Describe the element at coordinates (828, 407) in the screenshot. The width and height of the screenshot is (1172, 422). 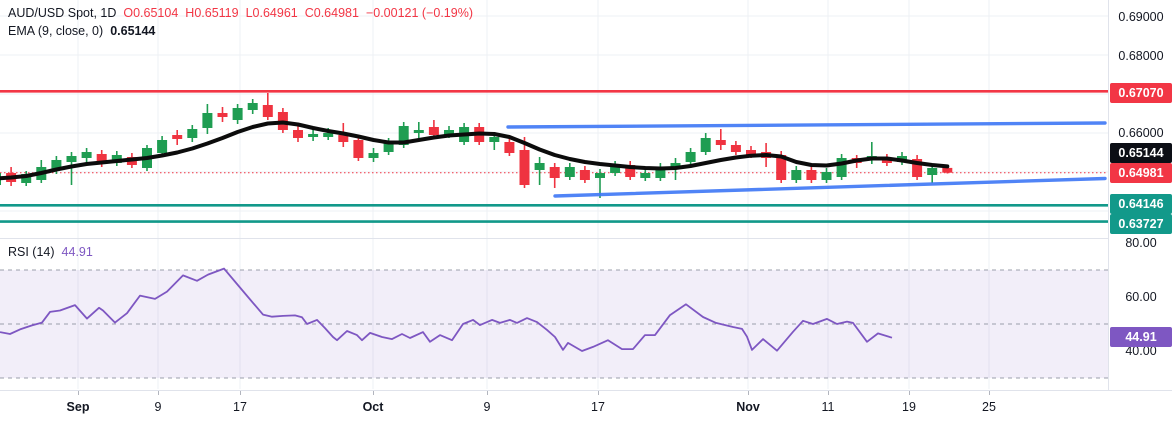
I see `time-axis-label: 11` at that location.